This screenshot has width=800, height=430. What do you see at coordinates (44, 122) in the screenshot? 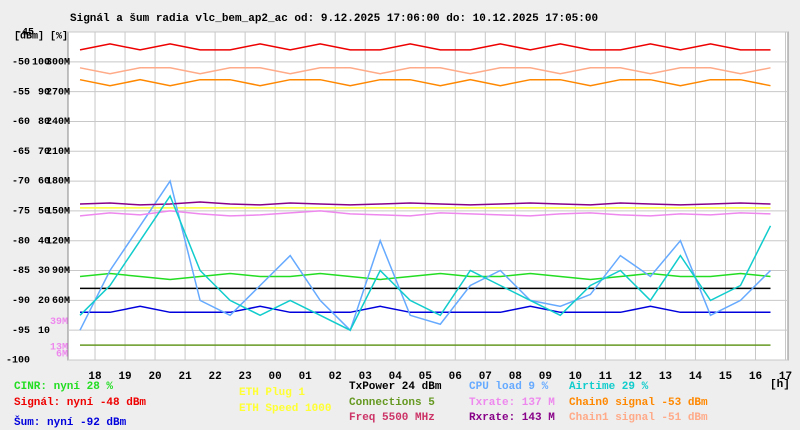
I see `y2-tick-label: 80` at bounding box center [44, 122].